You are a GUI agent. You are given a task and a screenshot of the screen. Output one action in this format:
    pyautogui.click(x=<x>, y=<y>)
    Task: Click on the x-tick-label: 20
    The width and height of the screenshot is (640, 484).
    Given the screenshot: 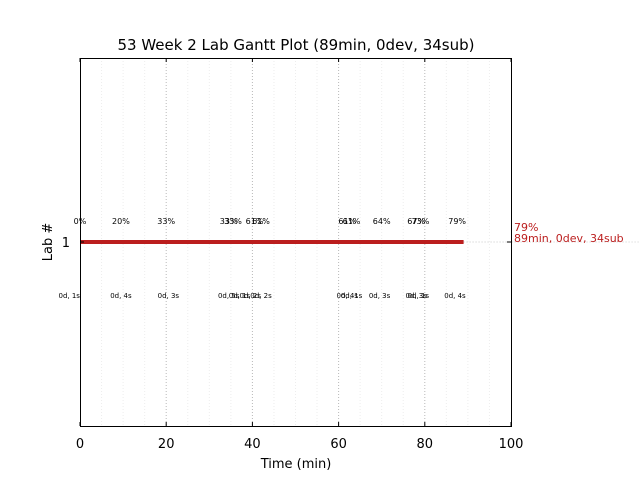 What is the action you would take?
    pyautogui.click(x=166, y=444)
    